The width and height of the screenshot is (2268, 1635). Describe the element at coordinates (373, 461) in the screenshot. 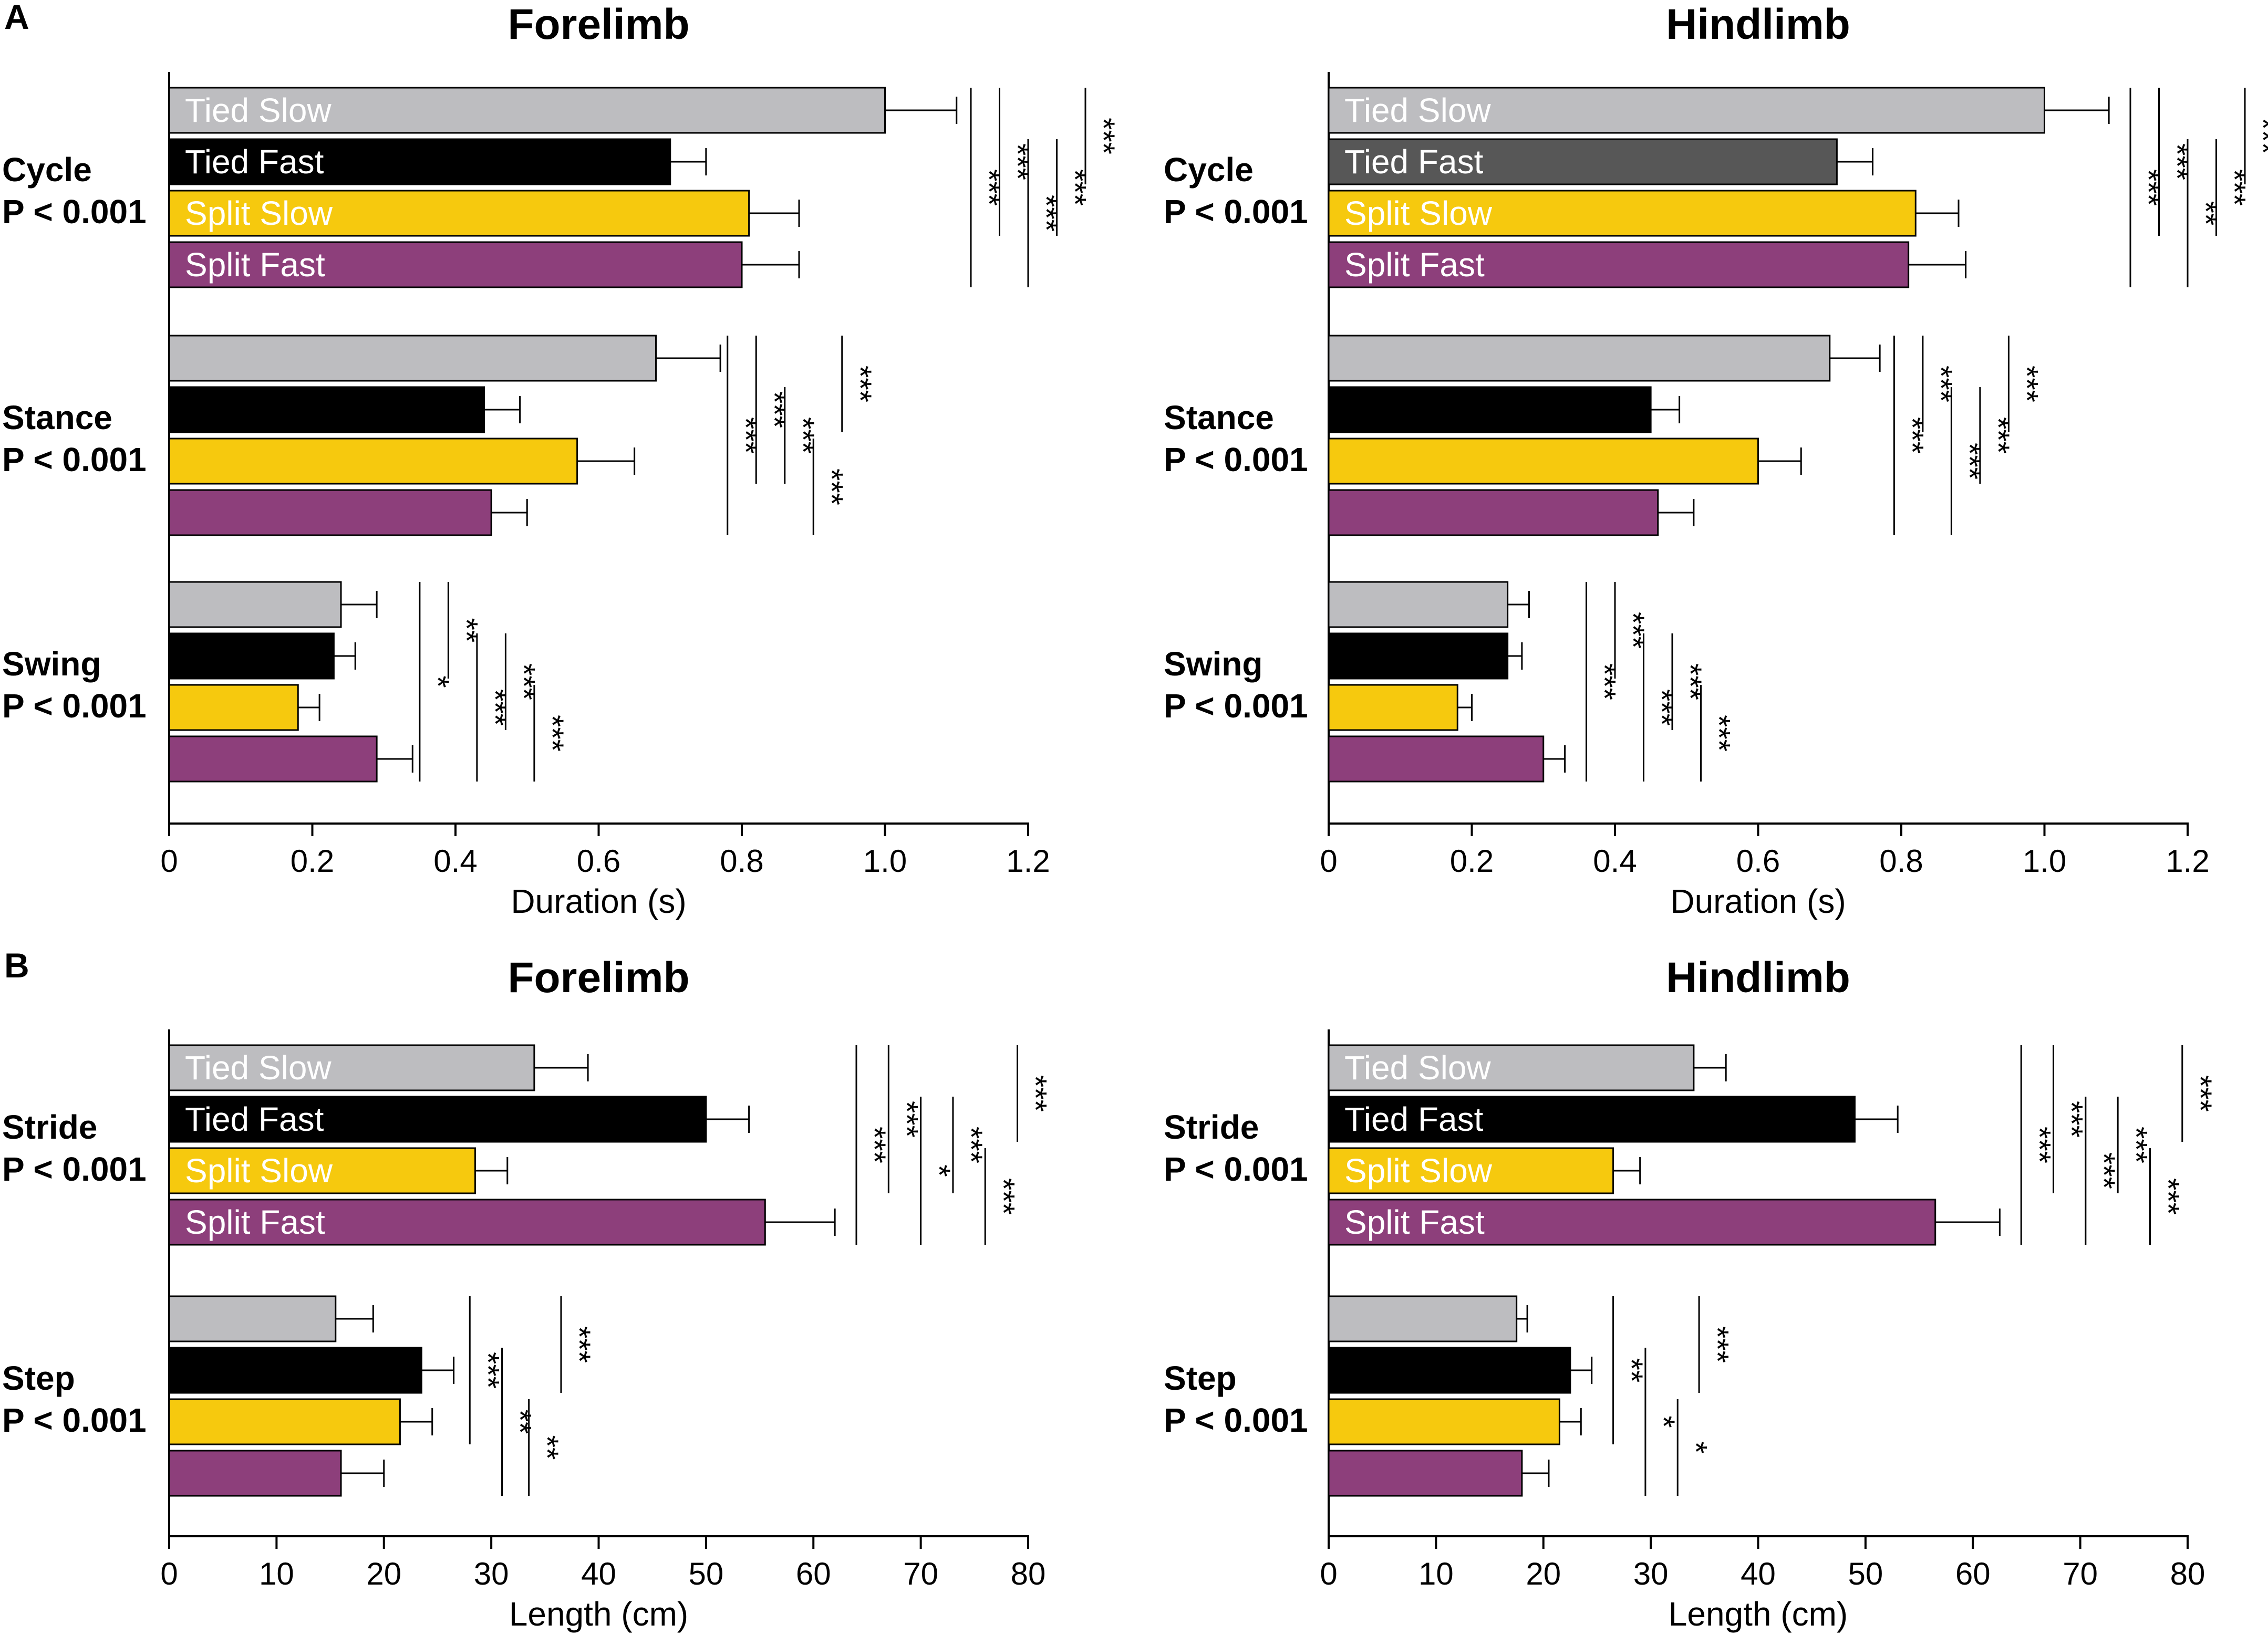

I see `bar-stance-split-slow` at that location.